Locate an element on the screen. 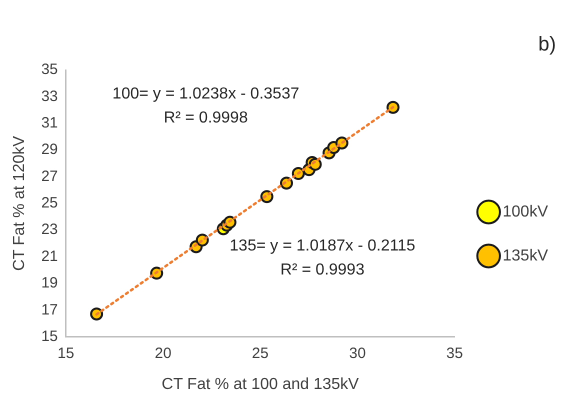 The height and width of the screenshot is (408, 566). y-tick-label: 21 is located at coordinates (49, 256).